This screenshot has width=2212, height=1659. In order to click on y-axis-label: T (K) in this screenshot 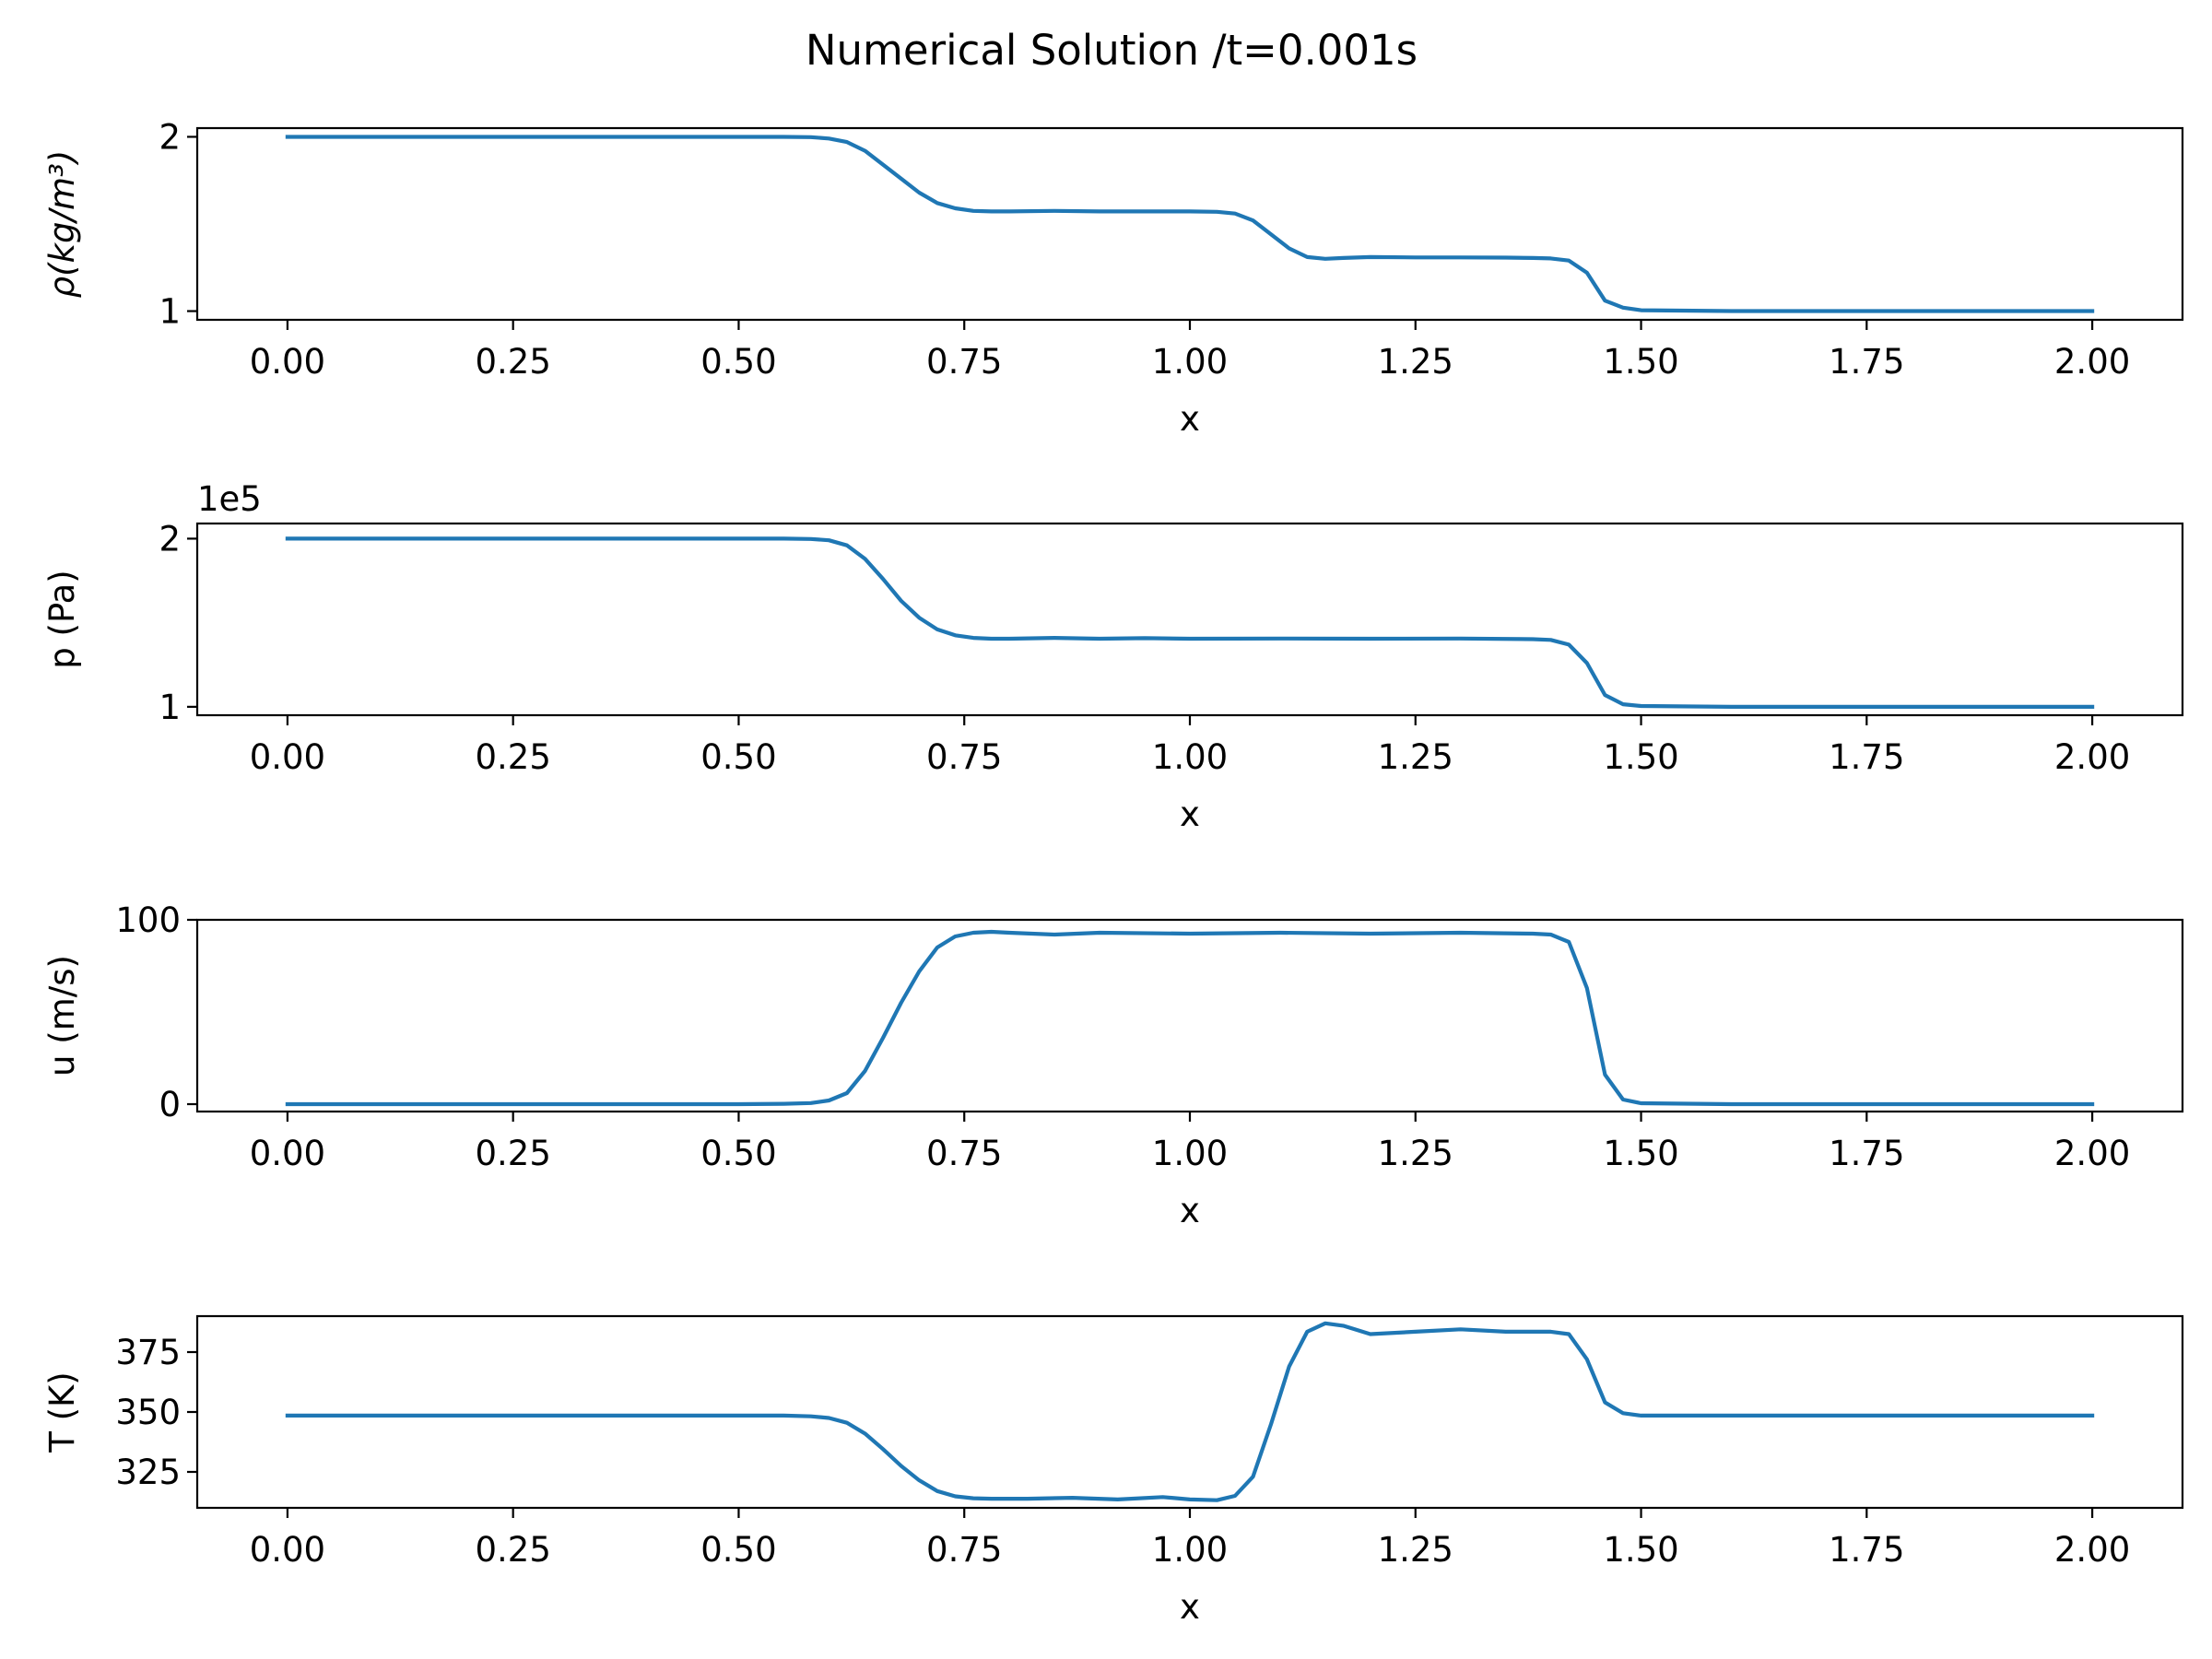, I will do `click(62, 1412)`.